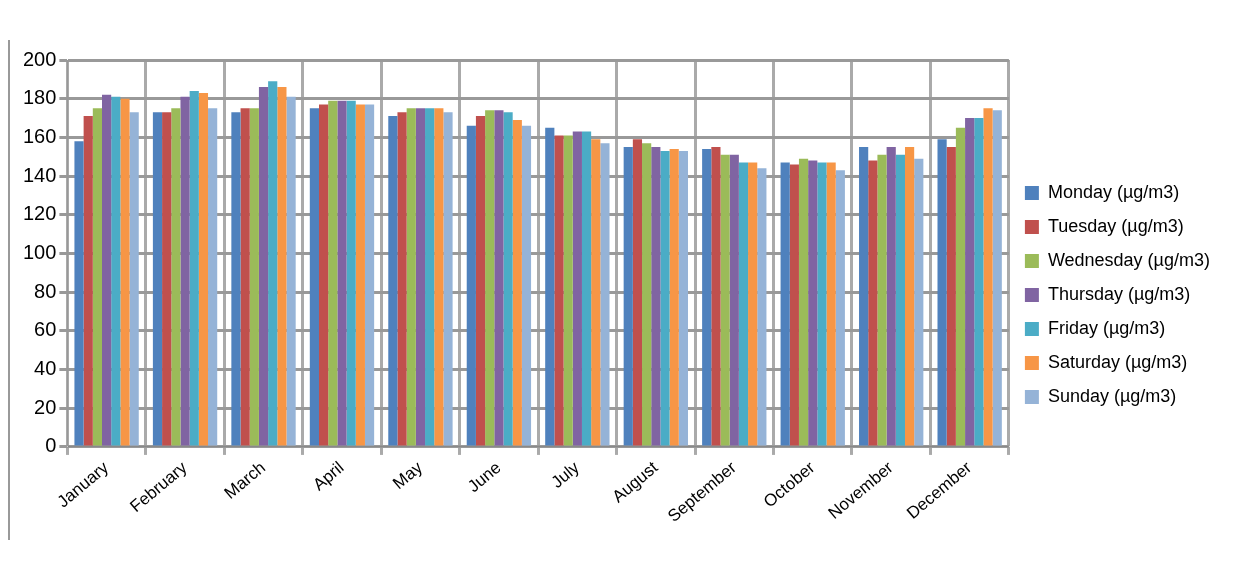 Image resolution: width=1252 pixels, height=565 pixels. Describe the element at coordinates (1115, 225) in the screenshot. I see `legend-label: Tuesday (µg/m3)` at that location.